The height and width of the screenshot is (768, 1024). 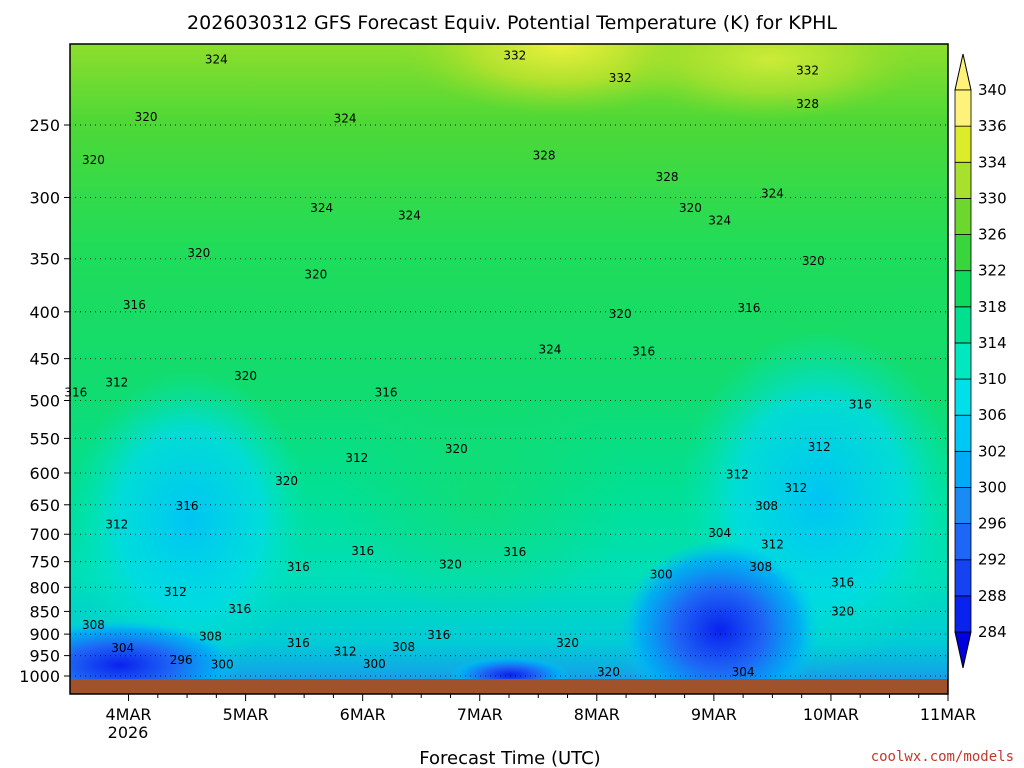 I want to click on x-tick-label: 10MAR, so click(x=831, y=714).